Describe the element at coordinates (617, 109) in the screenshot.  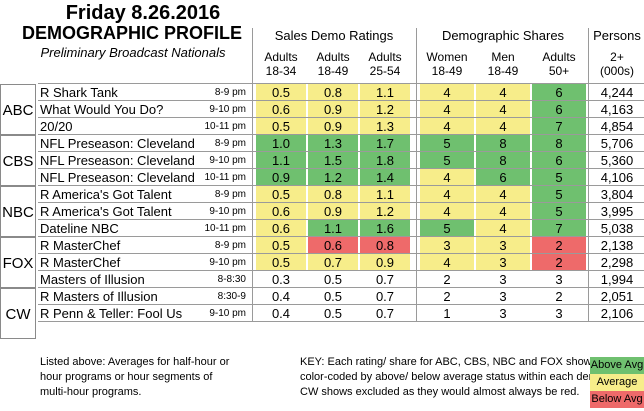
I see `persons-value-cell: 4,163` at that location.